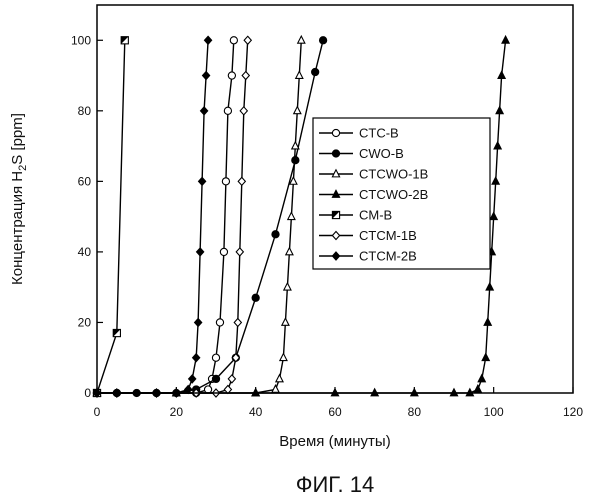 This screenshot has width=593, height=500. Describe the element at coordinates (17, 228) in the screenshot. I see `y-axis-label-part-1: Концентрация H` at that location.